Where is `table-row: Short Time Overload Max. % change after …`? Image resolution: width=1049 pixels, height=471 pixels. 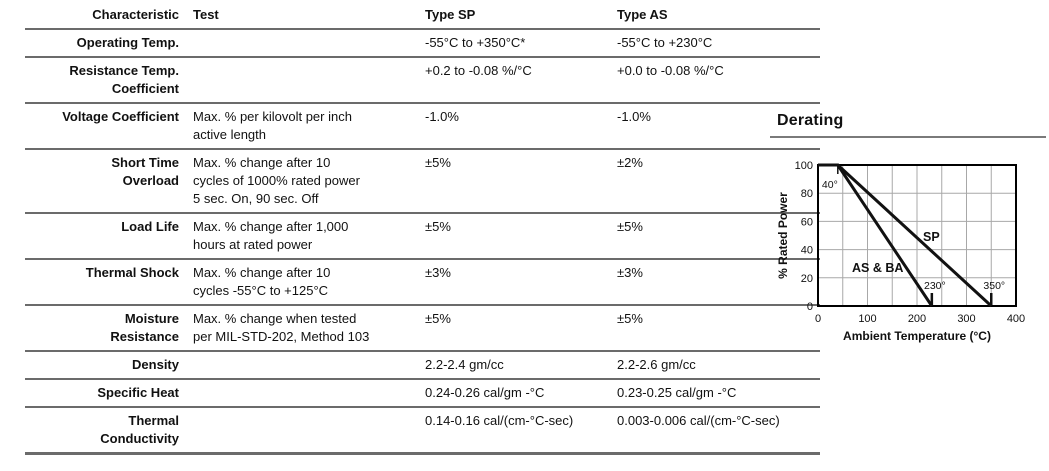 table-row: Short Time Overload Max. % change after … is located at coordinates (422, 181).